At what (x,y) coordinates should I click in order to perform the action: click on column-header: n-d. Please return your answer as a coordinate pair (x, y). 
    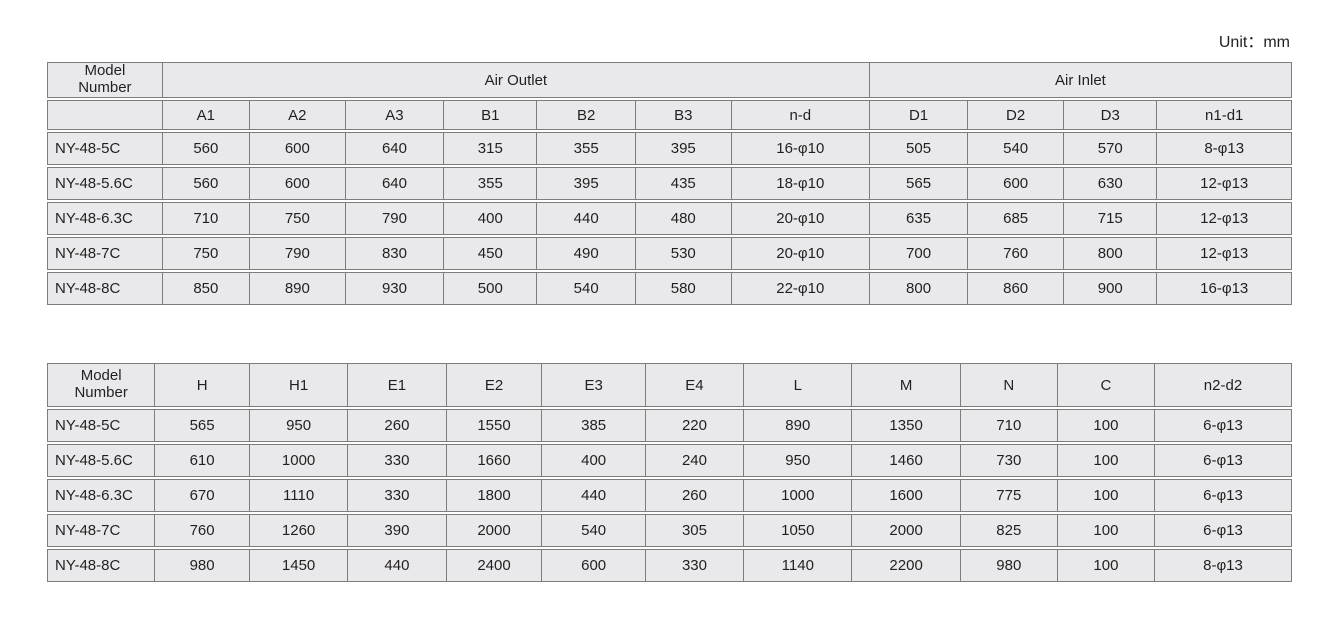
    Looking at the image, I should click on (800, 115).